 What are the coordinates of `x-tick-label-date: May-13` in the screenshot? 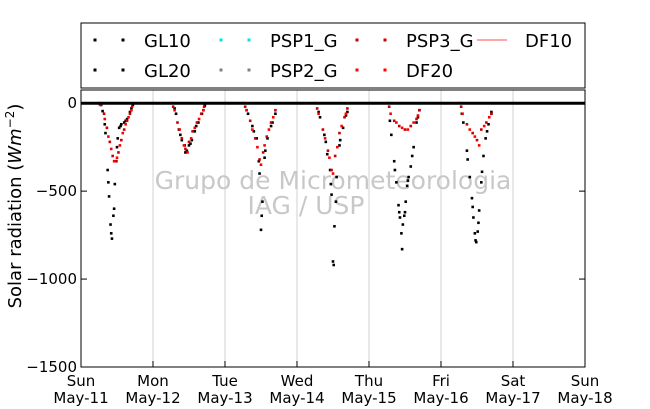 It's located at (224, 398).